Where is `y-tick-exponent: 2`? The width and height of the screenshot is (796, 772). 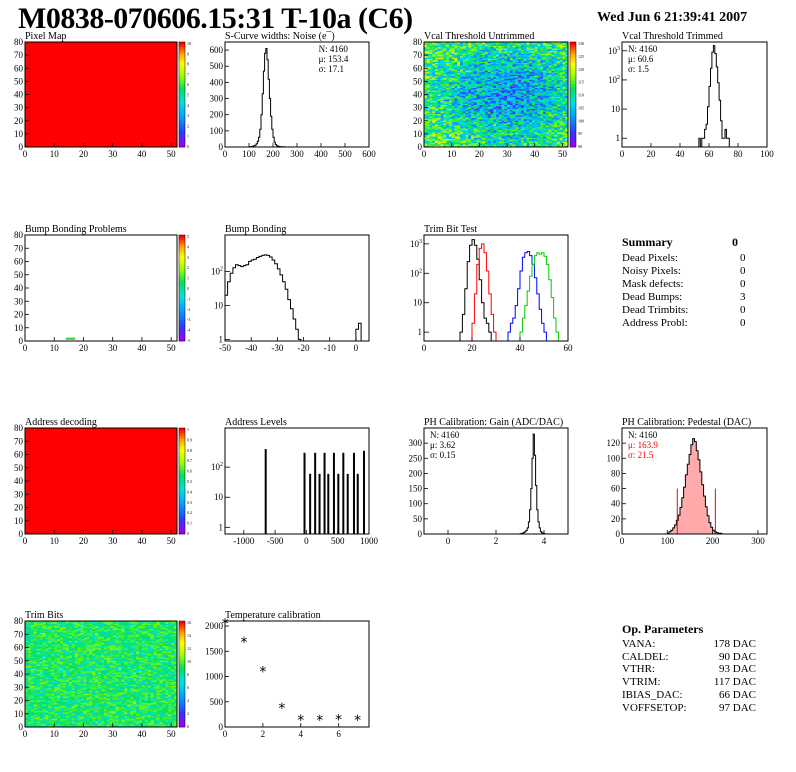 y-tick-exponent: 2 is located at coordinates (420, 271).